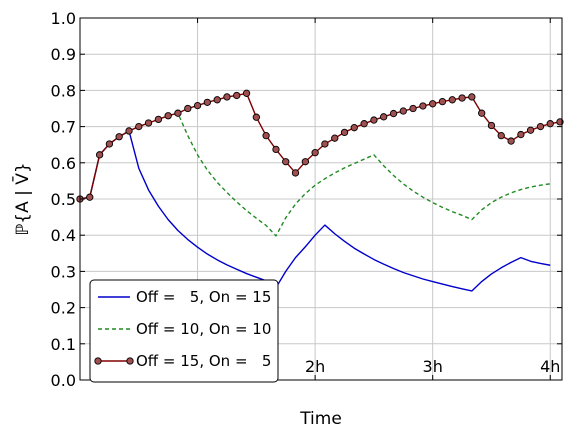 The height and width of the screenshot is (434, 572). I want to click on legend-label: Off = 10, On = 10, so click(203, 329).